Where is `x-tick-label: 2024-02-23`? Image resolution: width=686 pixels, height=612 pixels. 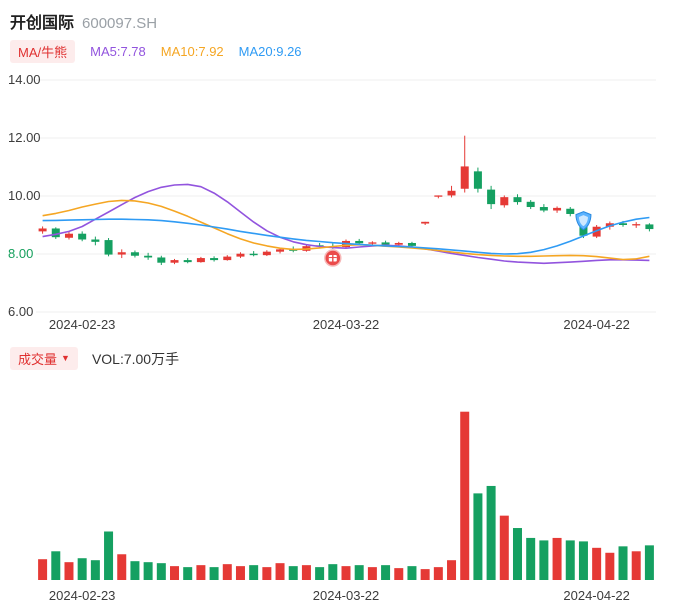 x-tick-label: 2024-02-23 is located at coordinates (82, 595).